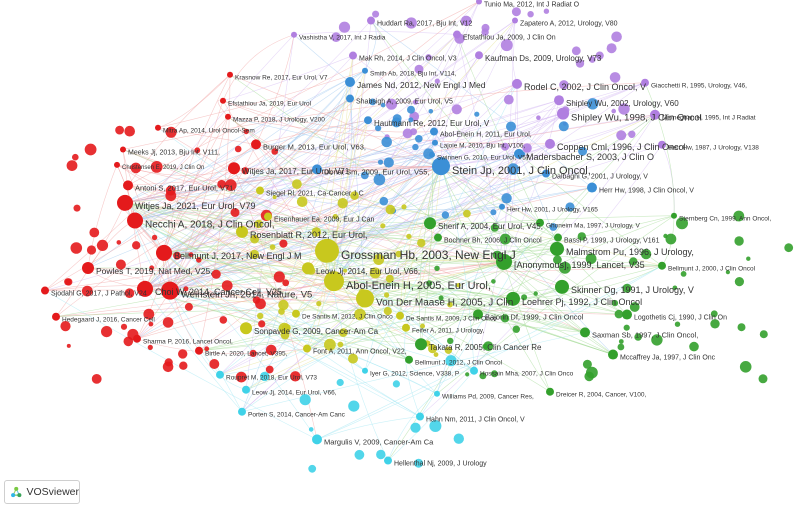 The width and height of the screenshot is (799, 510). Describe the element at coordinates (680, 317) in the screenshot. I see `node-label: Logothetis Cj, 1990, J Clin On` at that location.